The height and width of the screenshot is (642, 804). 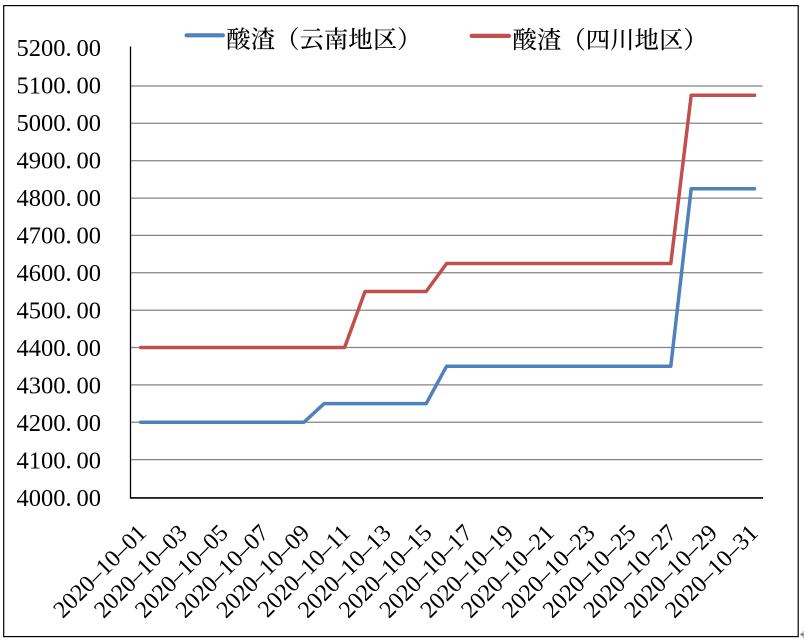 I want to click on svg-text: 5000. 00, so click(x=58, y=123).